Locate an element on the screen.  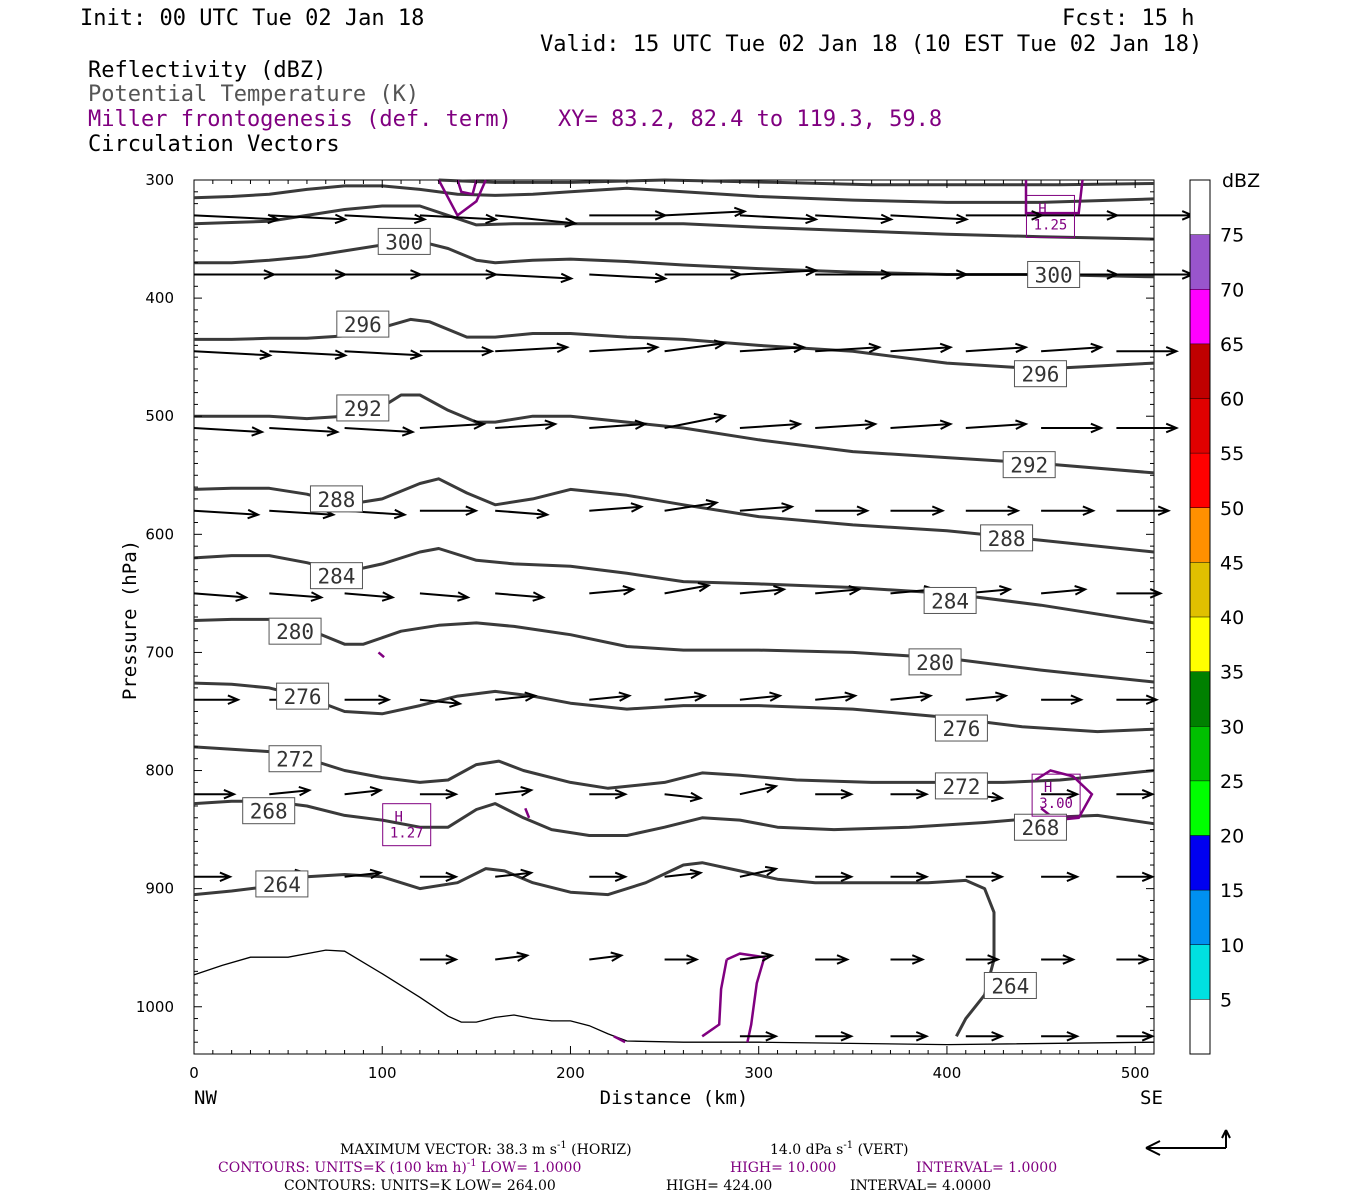
field-circulation-vectors: Circulation Vectors is located at coordinates (214, 144).